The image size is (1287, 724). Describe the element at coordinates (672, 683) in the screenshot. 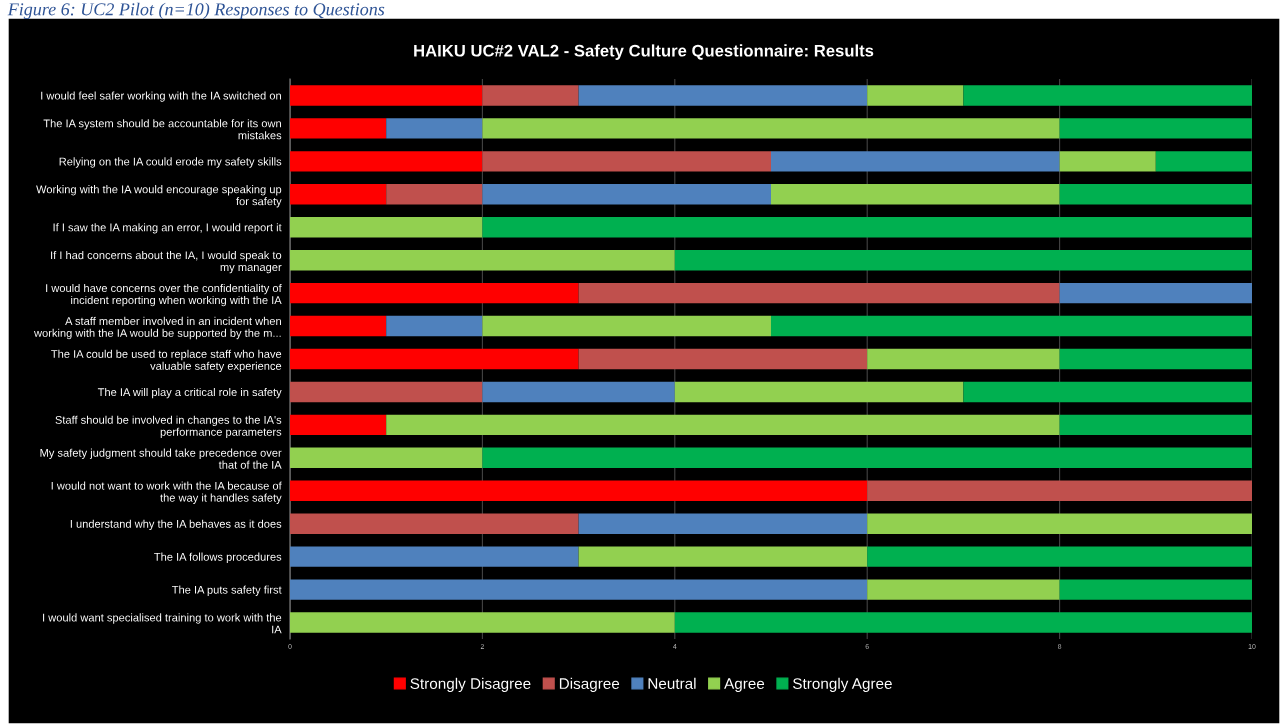

I see `legend-label: Neutral` at that location.